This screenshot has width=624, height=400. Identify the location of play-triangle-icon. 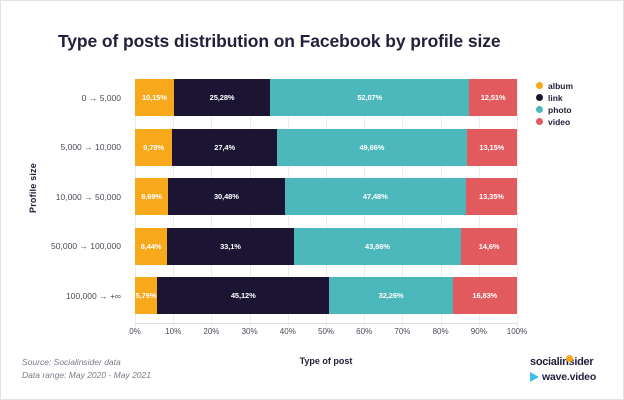
(534, 377).